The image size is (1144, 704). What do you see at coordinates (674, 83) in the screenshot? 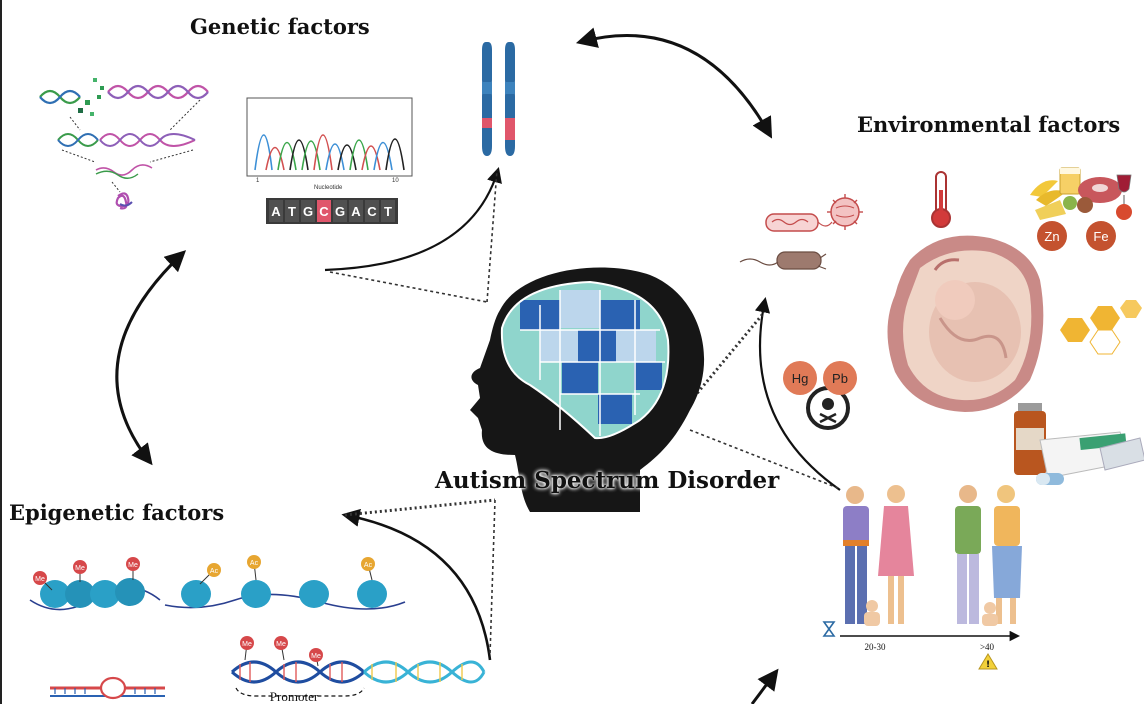
I see `arrow-chromosome-environment` at bounding box center [674, 83].